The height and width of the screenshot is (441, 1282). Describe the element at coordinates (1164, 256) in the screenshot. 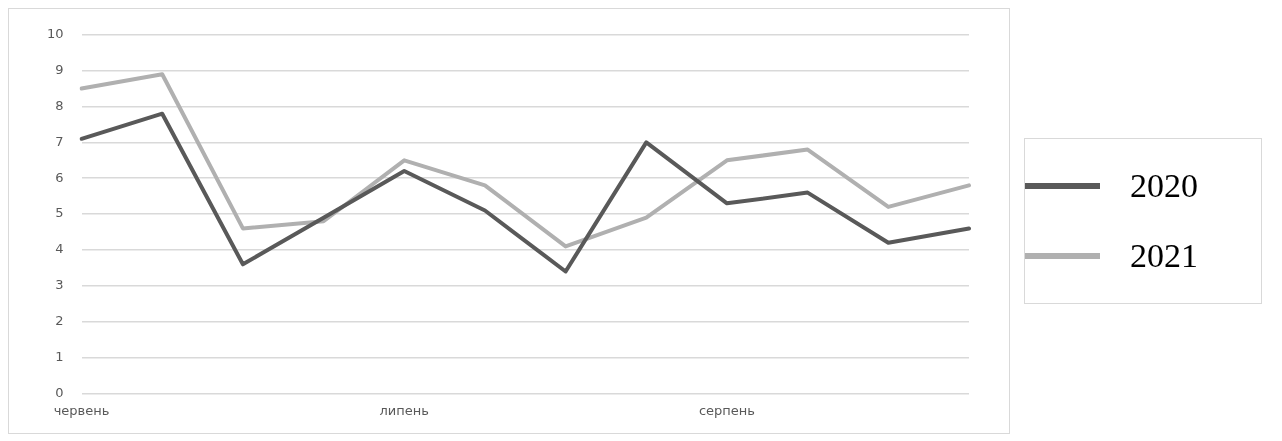

I see `legend-label: 2021` at that location.